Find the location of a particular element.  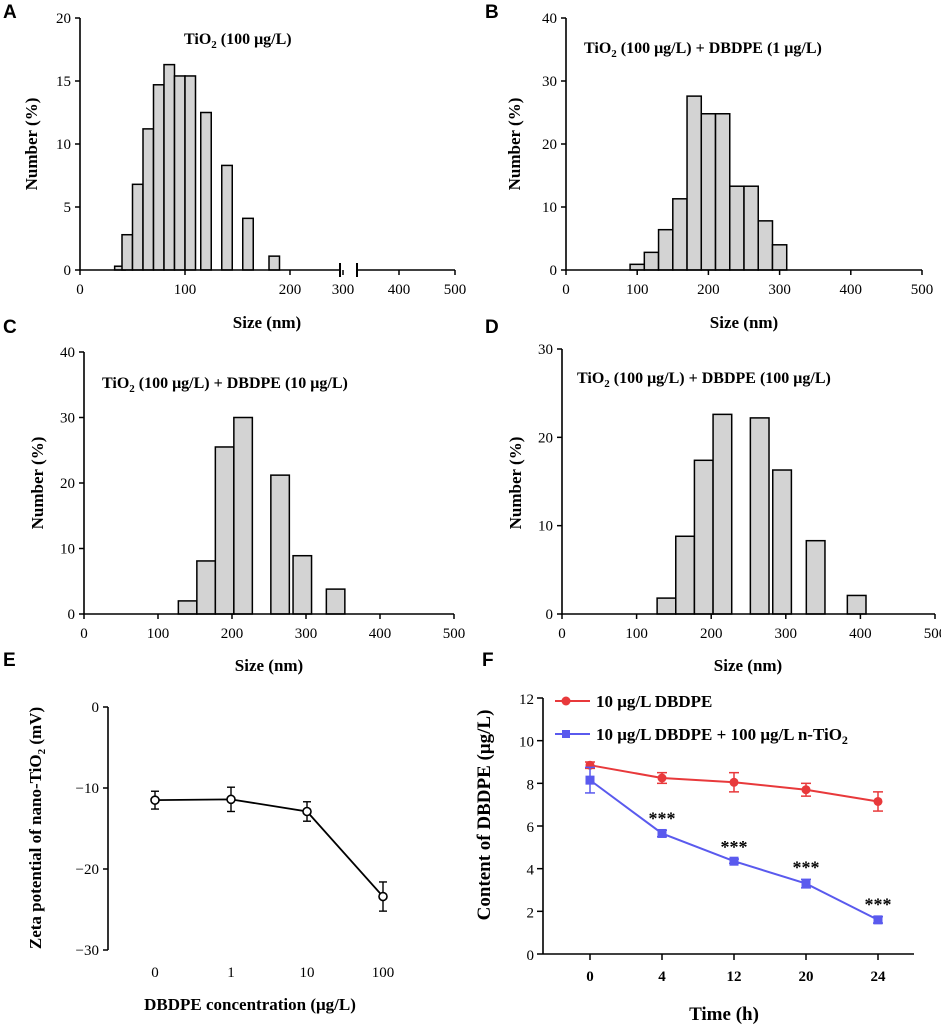

panel-f-y-tick-label: 12 is located at coordinates (526, 700).